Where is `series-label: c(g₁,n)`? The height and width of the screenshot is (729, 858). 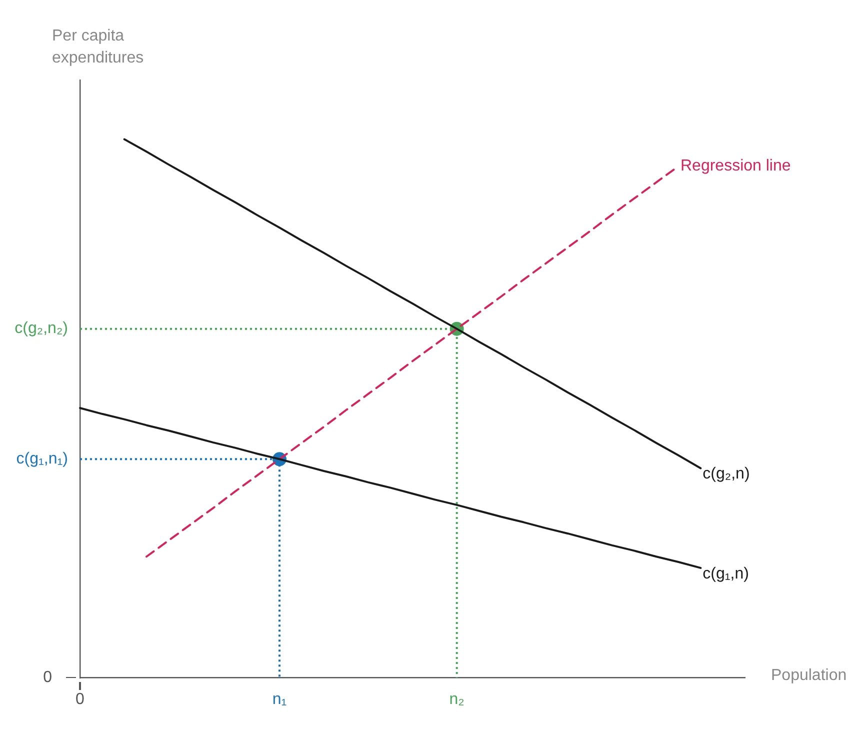
series-label: c(g₁,n) is located at coordinates (725, 573).